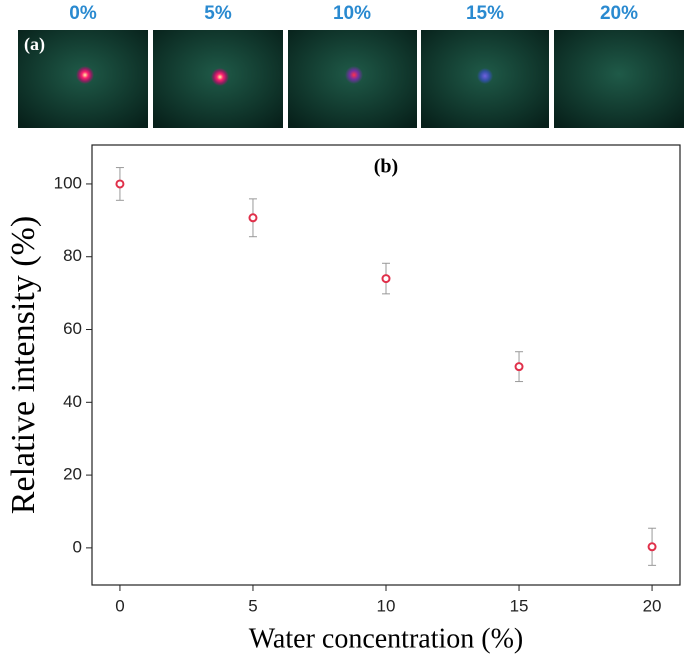 The image size is (685, 668). Describe the element at coordinates (619, 13) in the screenshot. I see `image-label: 20%` at that location.